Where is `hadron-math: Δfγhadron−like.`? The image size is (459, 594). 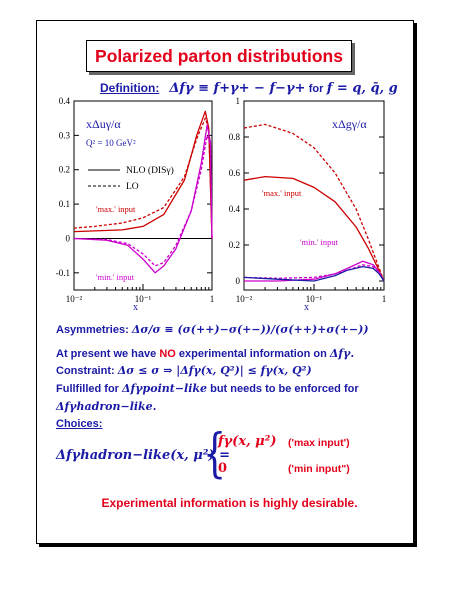
hadron-math: Δfγhadron−like. is located at coordinates (106, 406).